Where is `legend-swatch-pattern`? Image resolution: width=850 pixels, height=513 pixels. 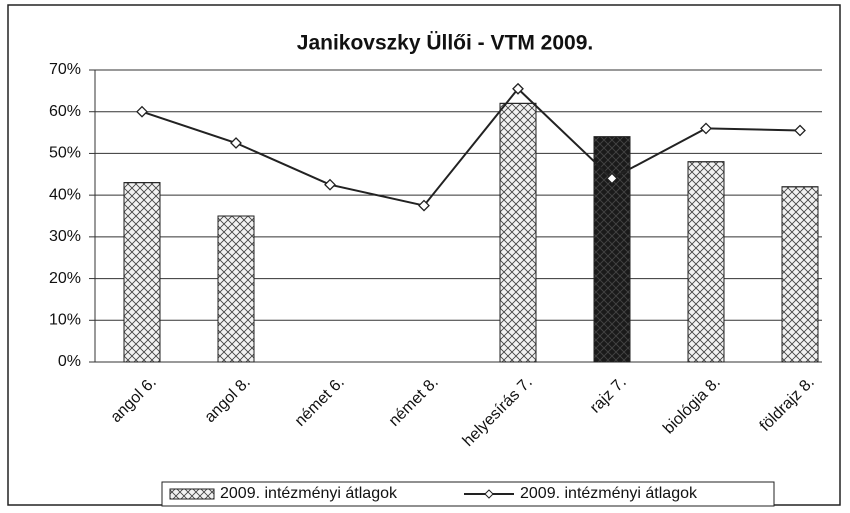 legend-swatch-pattern is located at coordinates (192, 494).